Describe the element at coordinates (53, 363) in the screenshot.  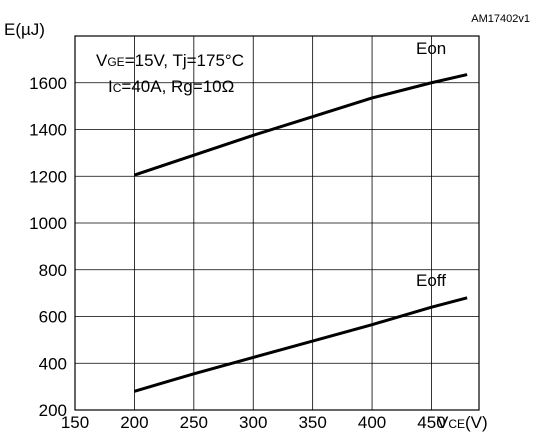
I see `y-tick-label: 400` at that location.